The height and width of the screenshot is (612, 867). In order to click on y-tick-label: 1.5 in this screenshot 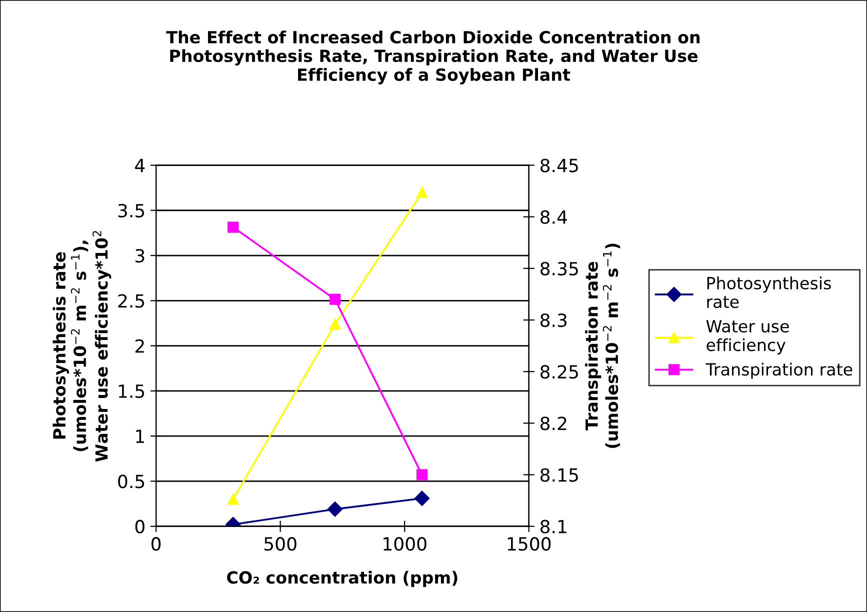, I will do `click(131, 391)`.